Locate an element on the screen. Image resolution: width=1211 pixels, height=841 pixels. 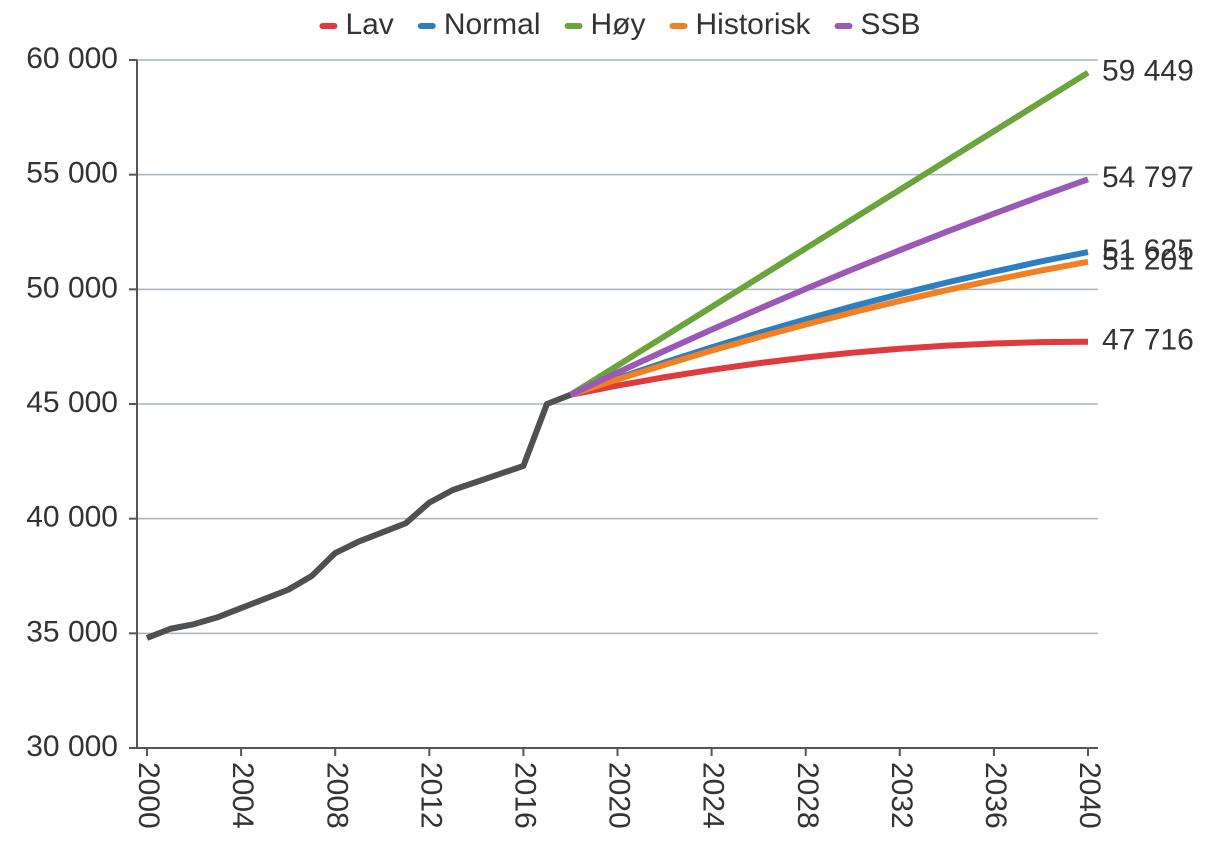
x-tick-label: 2012 is located at coordinates (430, 795).